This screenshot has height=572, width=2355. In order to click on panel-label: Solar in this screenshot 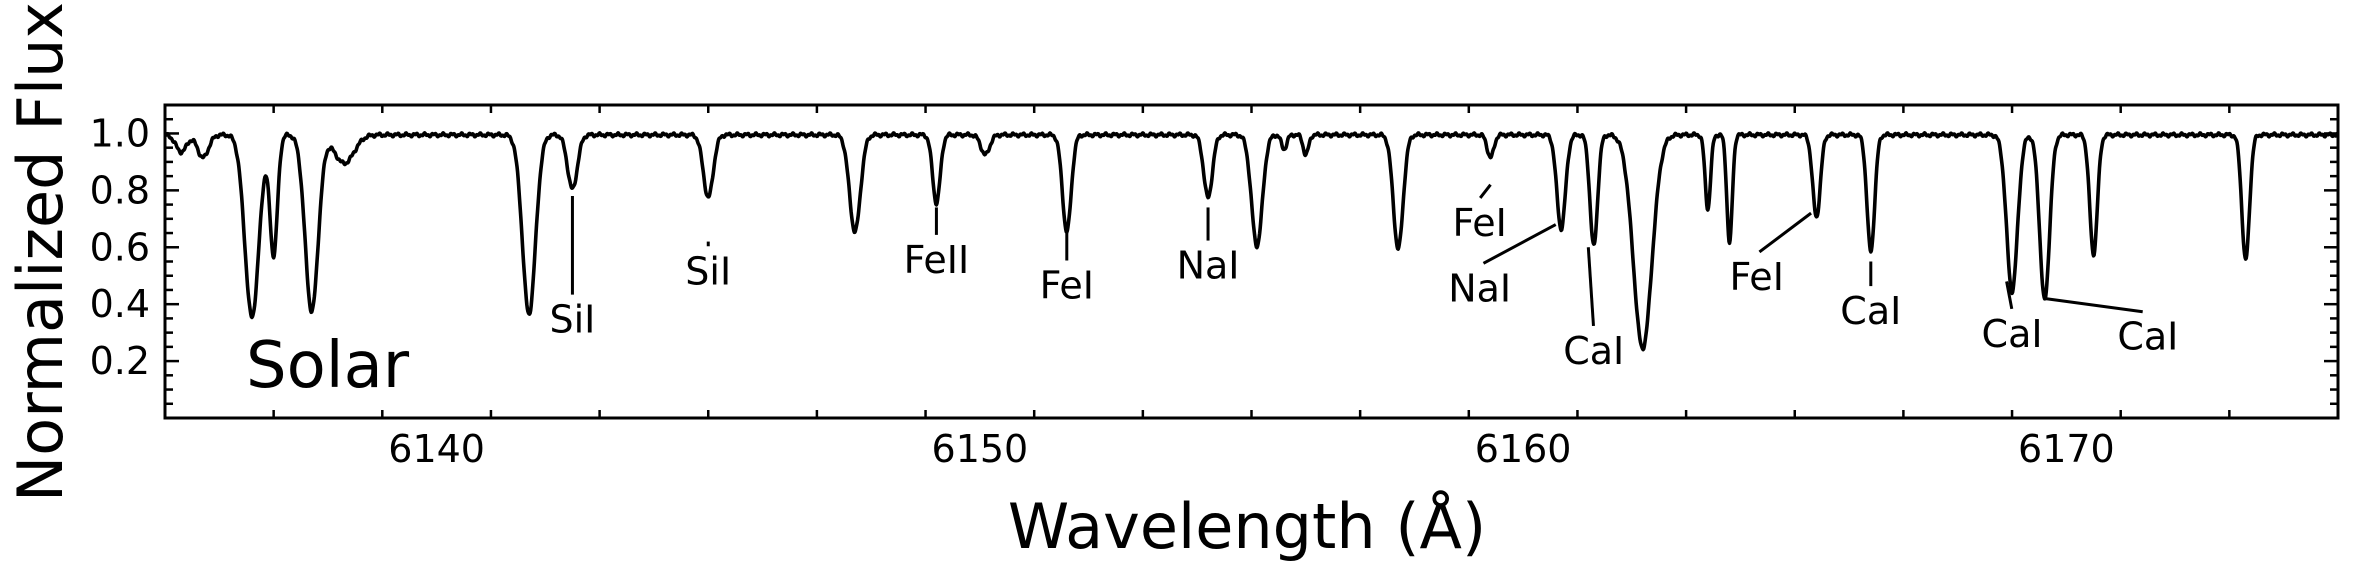, I will do `click(328, 366)`.